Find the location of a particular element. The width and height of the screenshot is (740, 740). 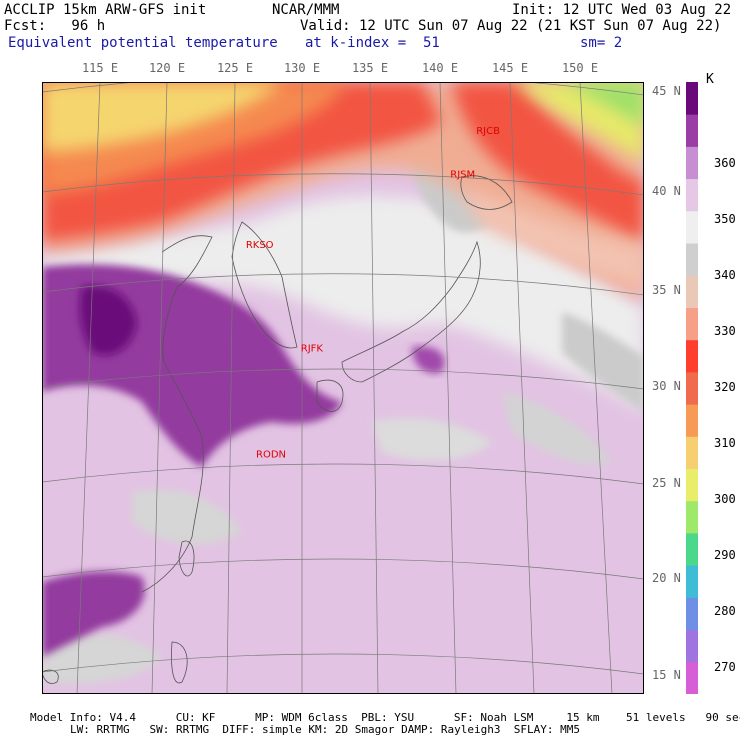

parallel-40N is located at coordinates (343, 184).